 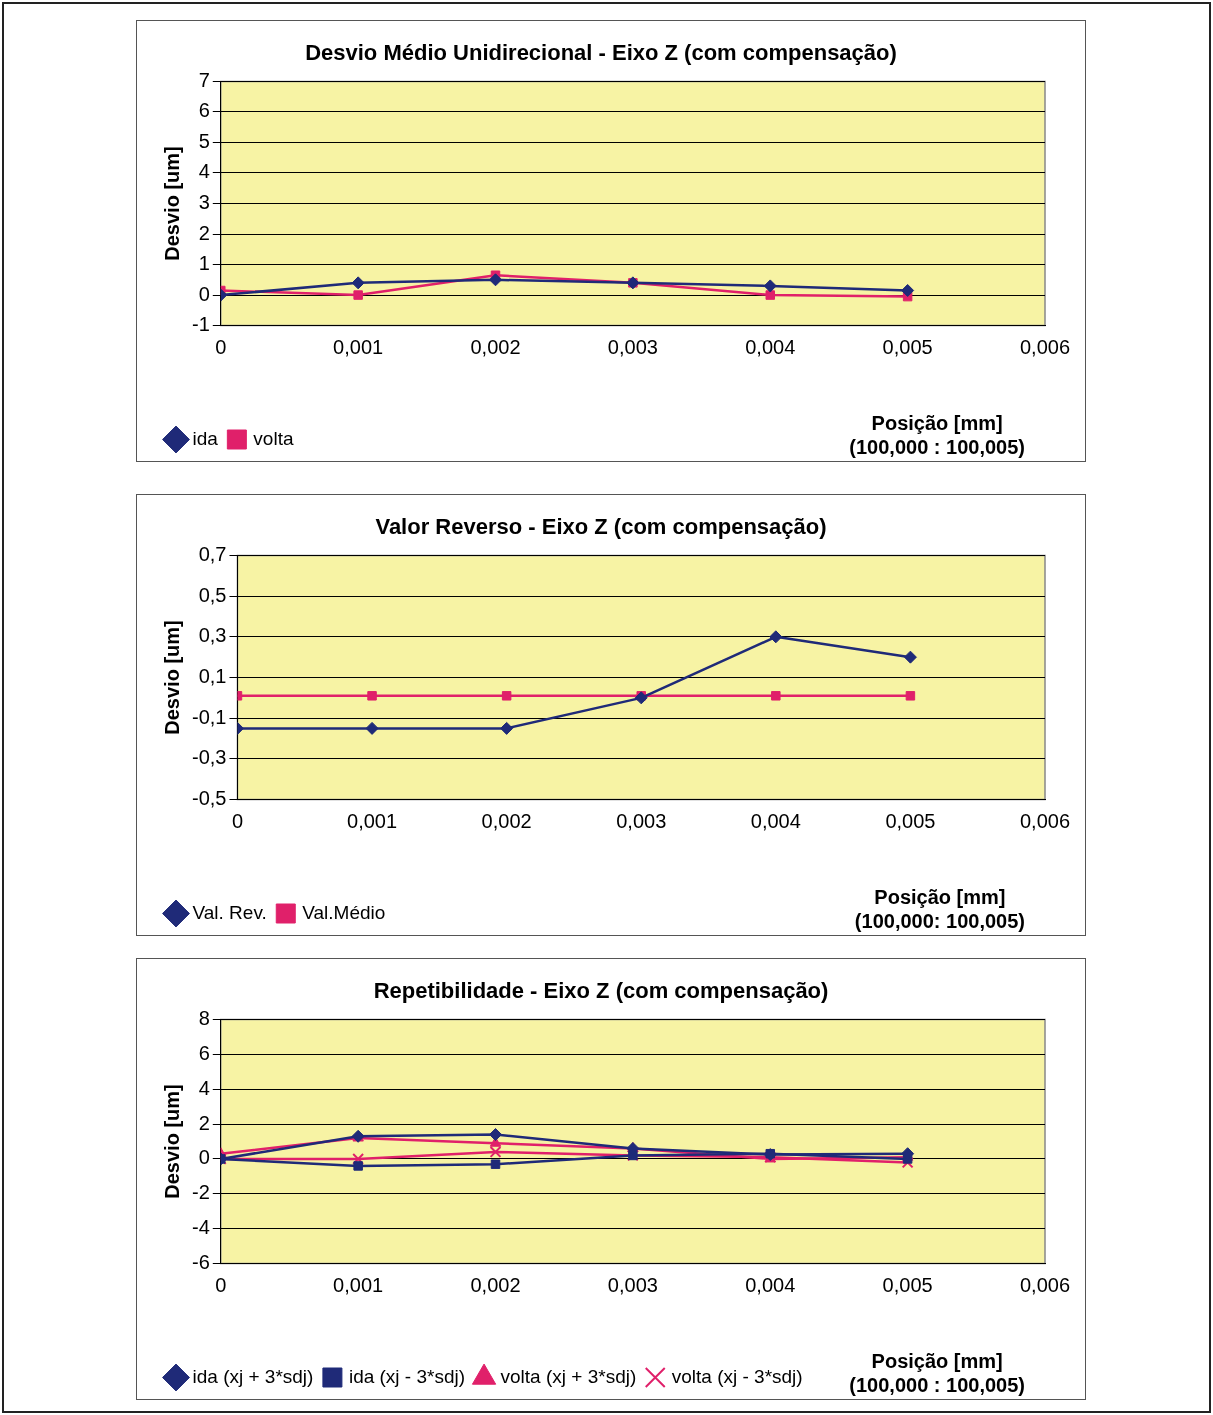 I want to click on x-tick-label: 0, so click(x=237, y=821).